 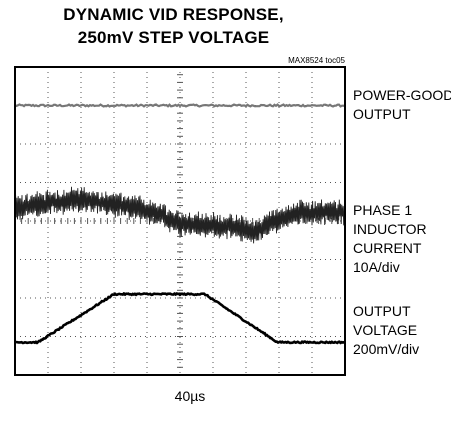 I want to click on label-inductor-current: PHASE 1 INDUCTOR CURRENT 10A/div, so click(x=390, y=239).